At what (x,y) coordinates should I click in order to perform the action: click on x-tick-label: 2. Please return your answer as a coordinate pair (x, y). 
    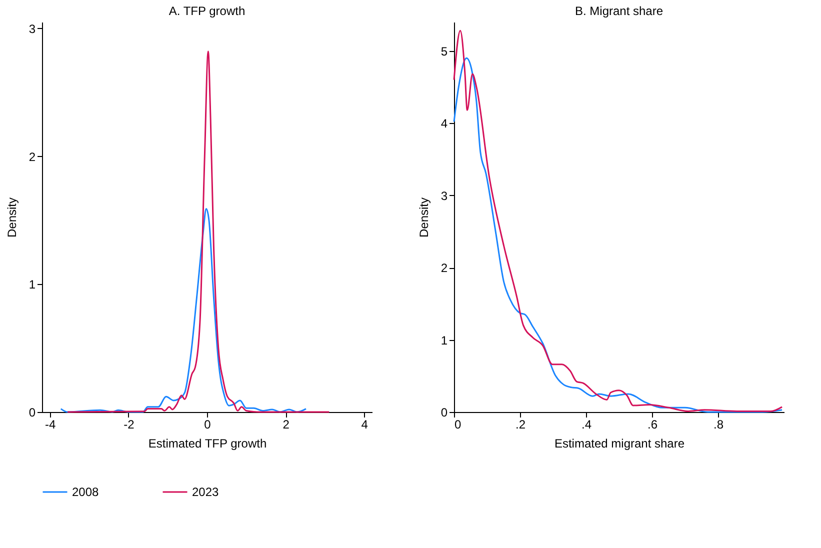
    Looking at the image, I should click on (286, 425).